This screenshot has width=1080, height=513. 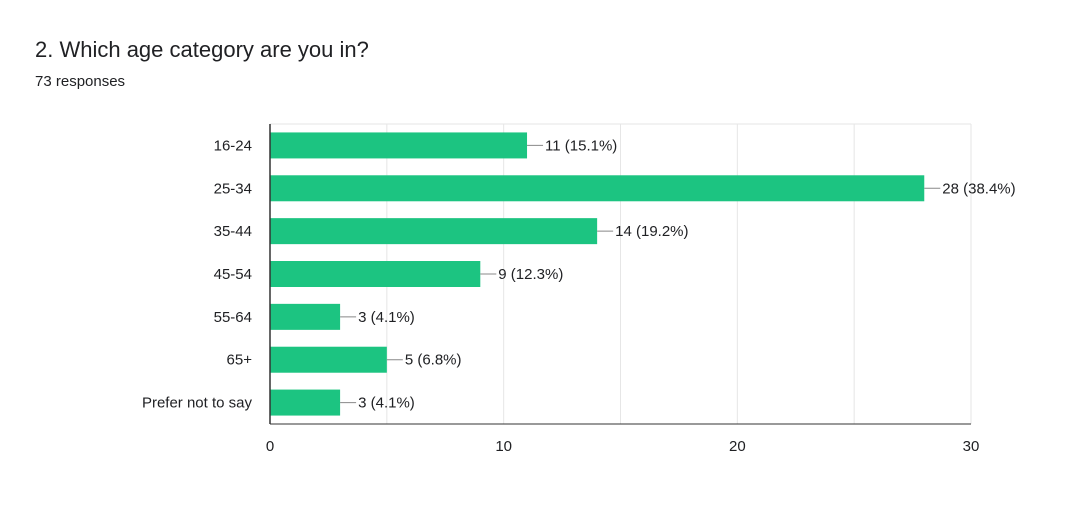 What do you see at coordinates (581, 145) in the screenshot?
I see `data-label: 11 (15.1%)` at bounding box center [581, 145].